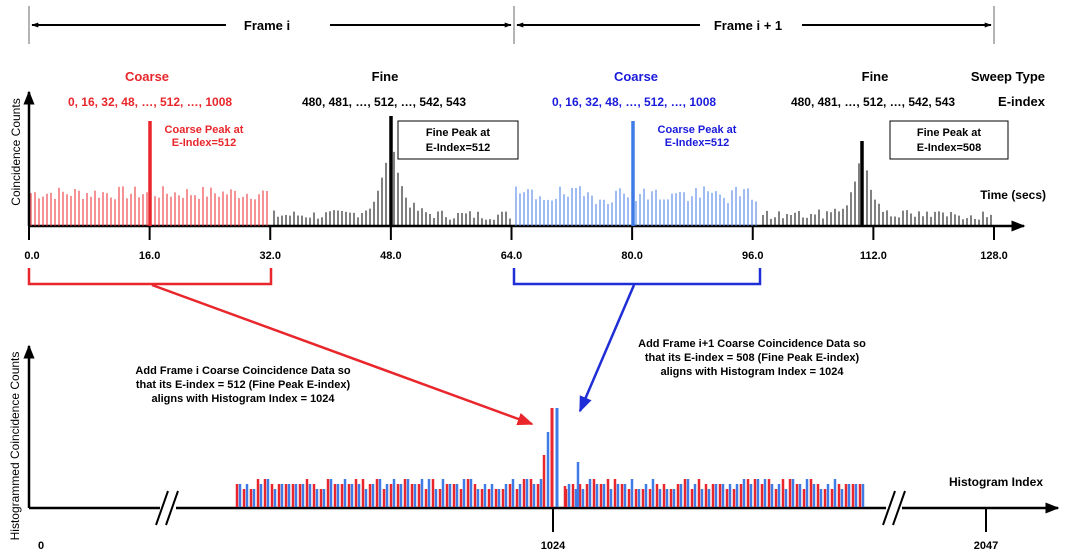 The height and width of the screenshot is (560, 1068). Describe the element at coordinates (167, 508) in the screenshot. I see `axis-break-left` at that location.